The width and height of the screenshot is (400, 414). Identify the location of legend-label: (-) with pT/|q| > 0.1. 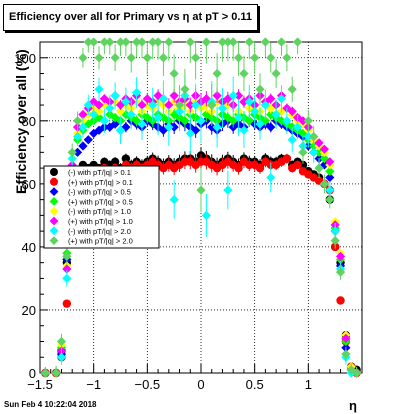
(99, 172).